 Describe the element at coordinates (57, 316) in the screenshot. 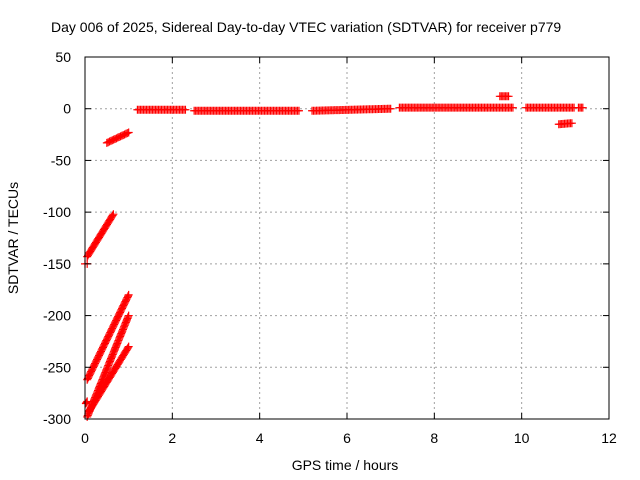

I see `y-tick-label: -200` at that location.